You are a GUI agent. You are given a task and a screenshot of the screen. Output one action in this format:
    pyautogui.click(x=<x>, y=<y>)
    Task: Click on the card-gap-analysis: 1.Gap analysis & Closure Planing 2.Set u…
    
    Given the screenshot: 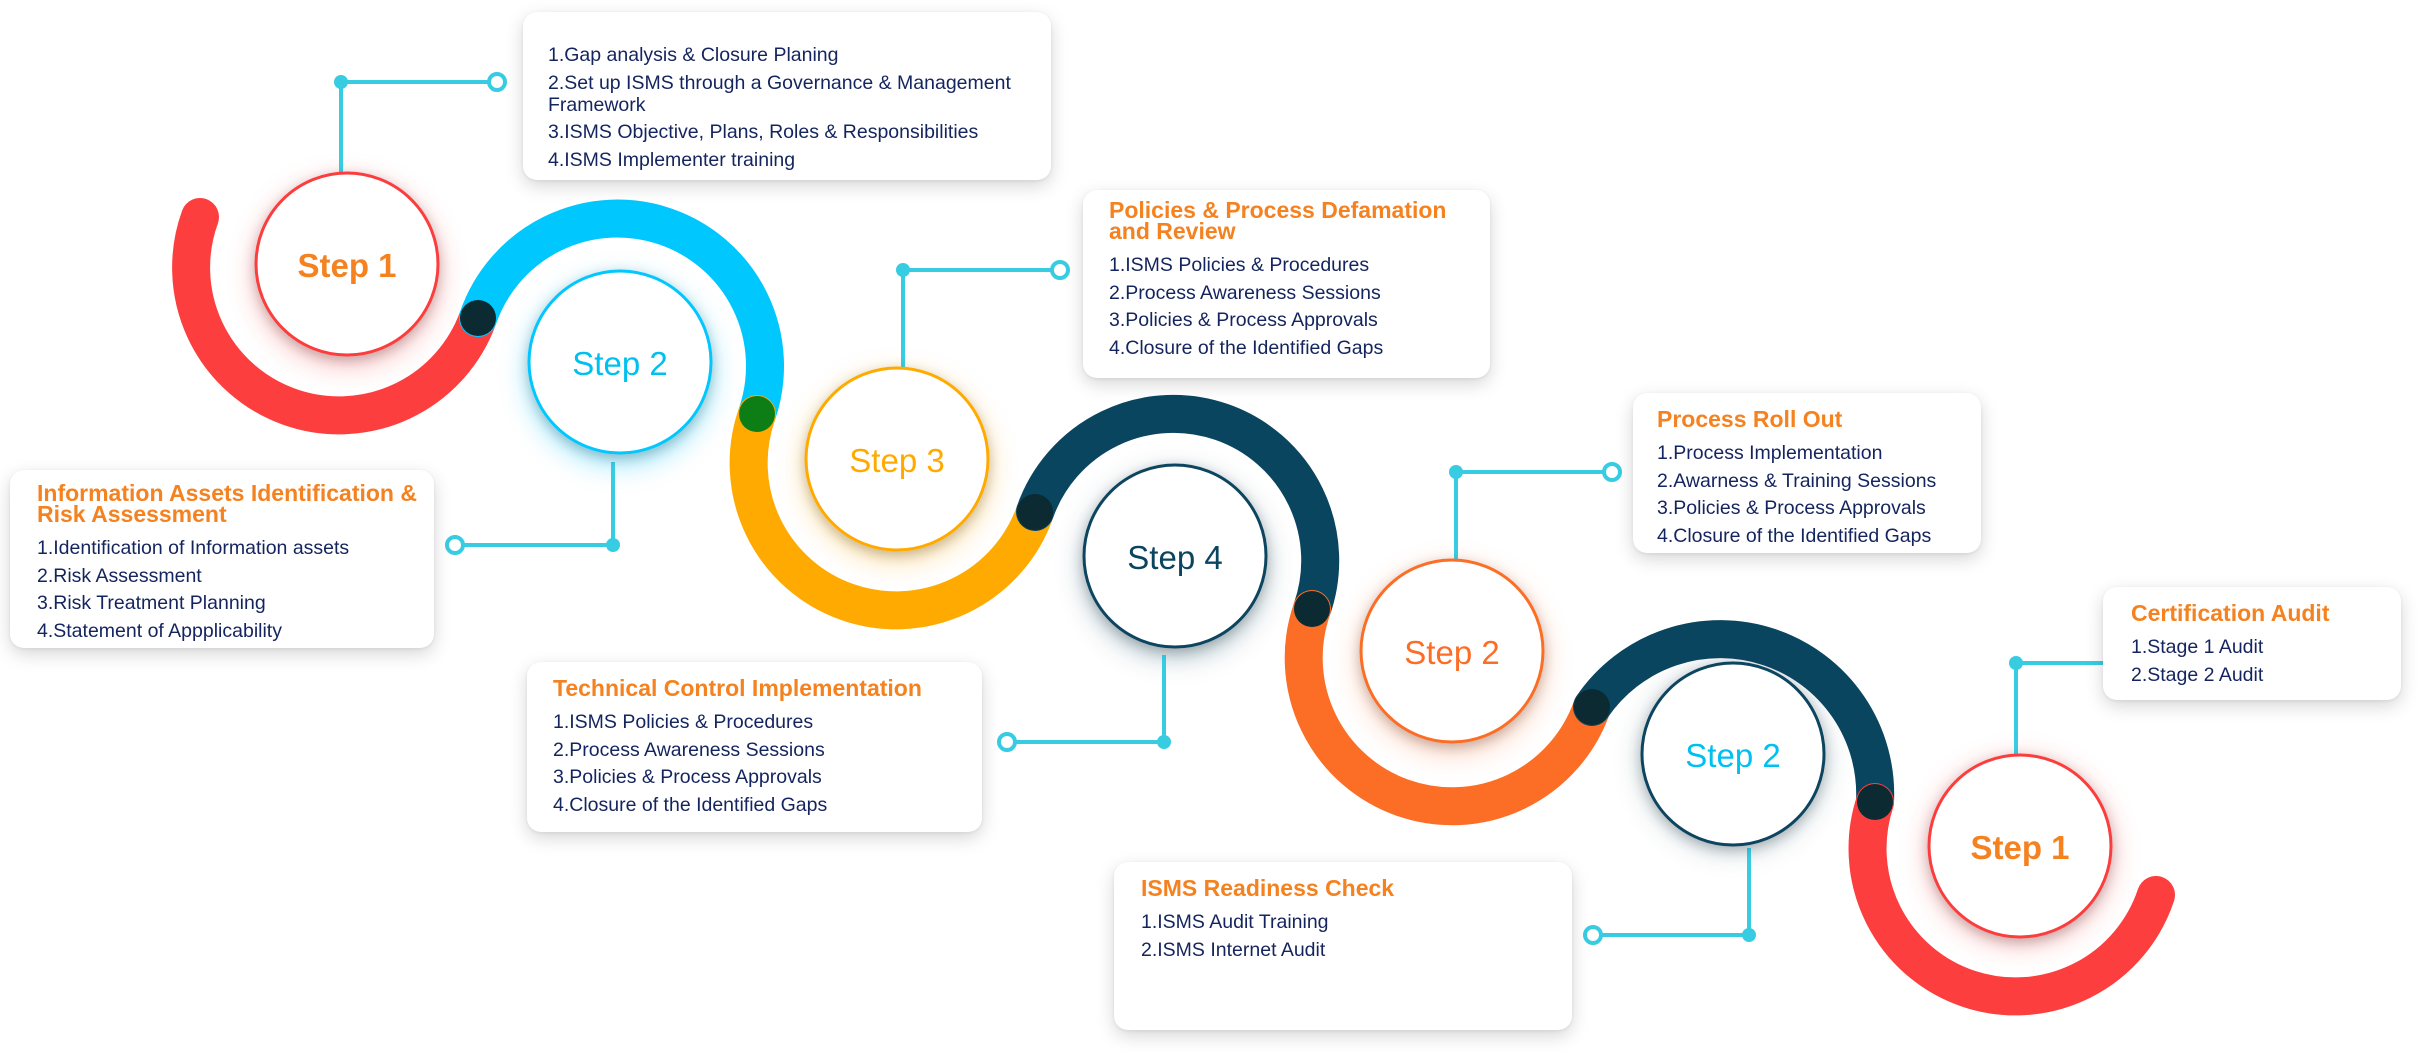 What is the action you would take?
    pyautogui.click(x=787, y=96)
    